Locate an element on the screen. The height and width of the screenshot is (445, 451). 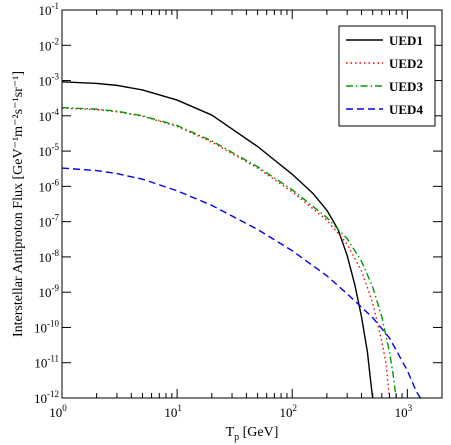
y-tick-label: 10⁻³ is located at coordinates (49, 80).